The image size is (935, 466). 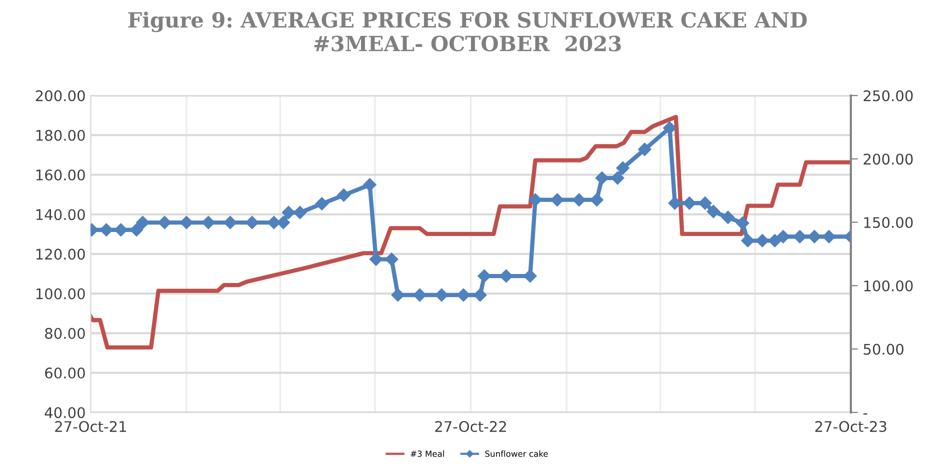 What do you see at coordinates (60, 214) in the screenshot?
I see `y-tick-label: 140.00` at bounding box center [60, 214].